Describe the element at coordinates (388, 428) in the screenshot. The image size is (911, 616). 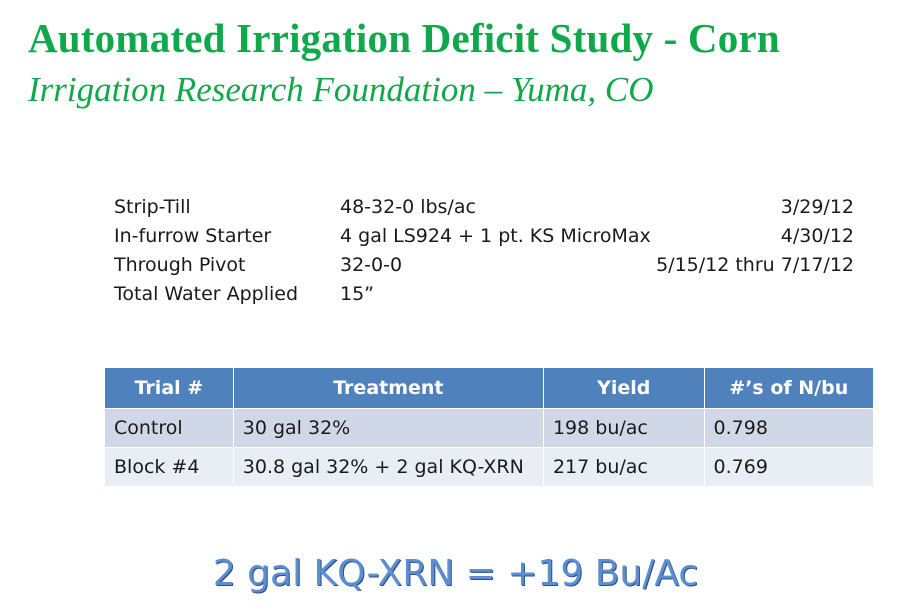
I see `cell-treatment: 30 gal 32%` at that location.